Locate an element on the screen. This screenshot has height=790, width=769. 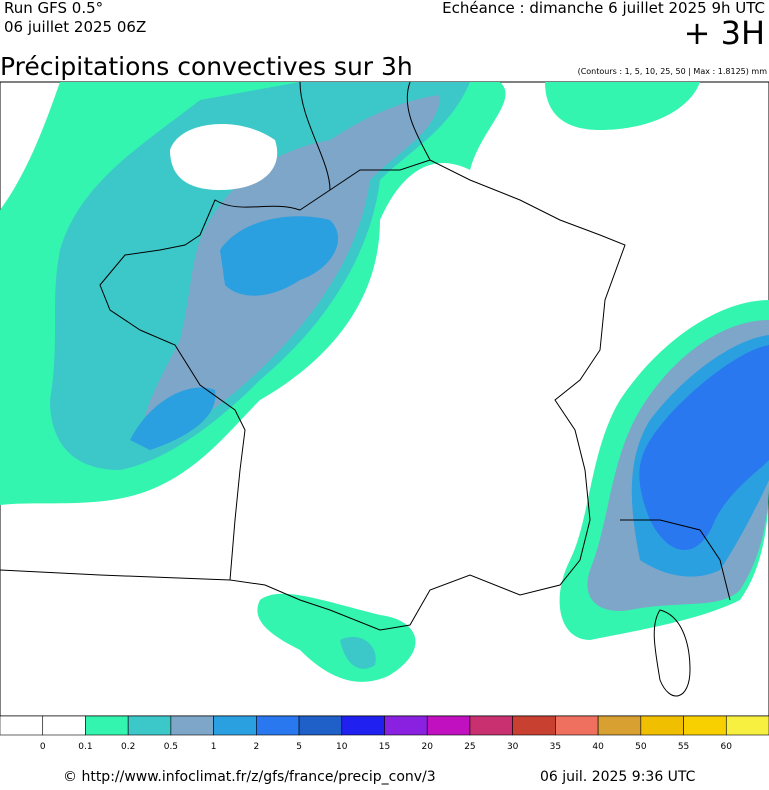
legend-label: 55 is located at coordinates (683, 747).